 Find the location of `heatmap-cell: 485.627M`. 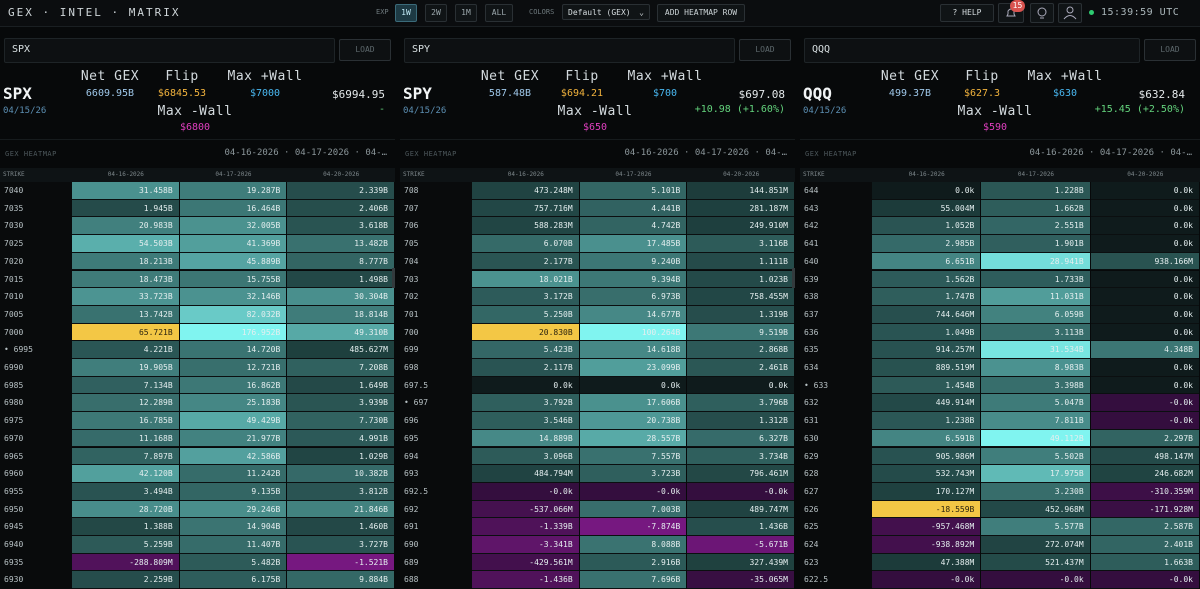

heatmap-cell: 485.627M is located at coordinates (340, 350).